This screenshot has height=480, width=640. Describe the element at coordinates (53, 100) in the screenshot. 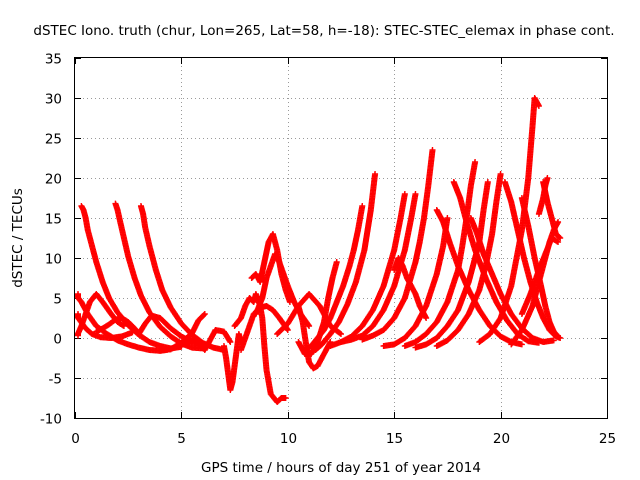

I see `y-tick-label: 30` at that location.